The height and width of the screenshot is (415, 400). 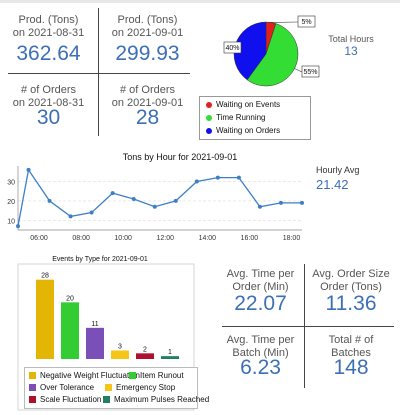 I want to click on avg-order-time-label: Avg. Time per Order (Min), so click(x=260, y=281).